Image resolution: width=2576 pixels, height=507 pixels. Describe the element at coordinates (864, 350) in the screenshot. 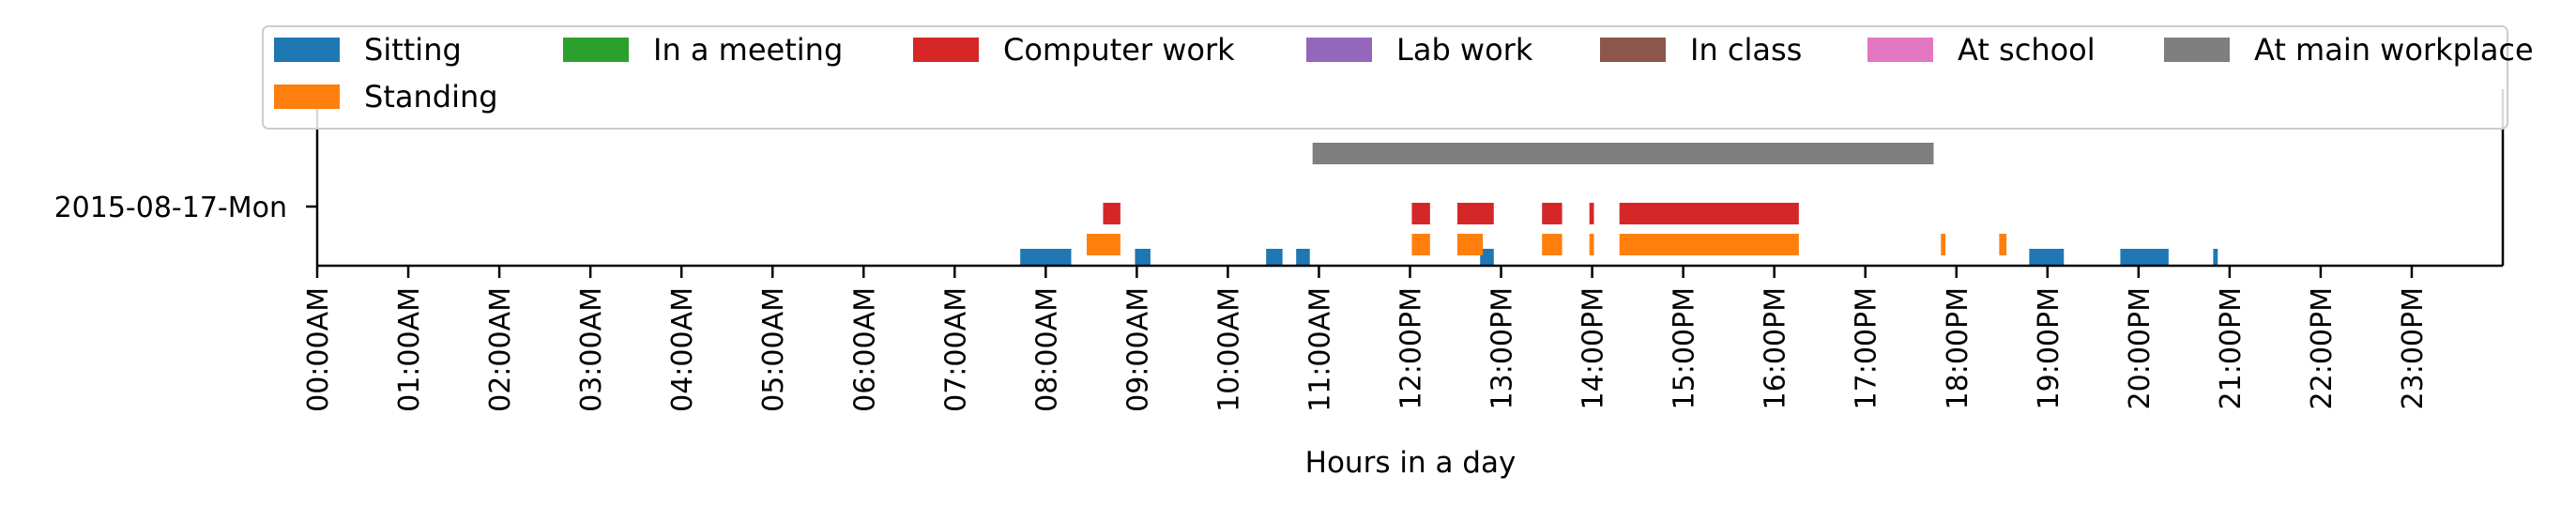

I see `x-tick-label: 06:00AM` at that location.